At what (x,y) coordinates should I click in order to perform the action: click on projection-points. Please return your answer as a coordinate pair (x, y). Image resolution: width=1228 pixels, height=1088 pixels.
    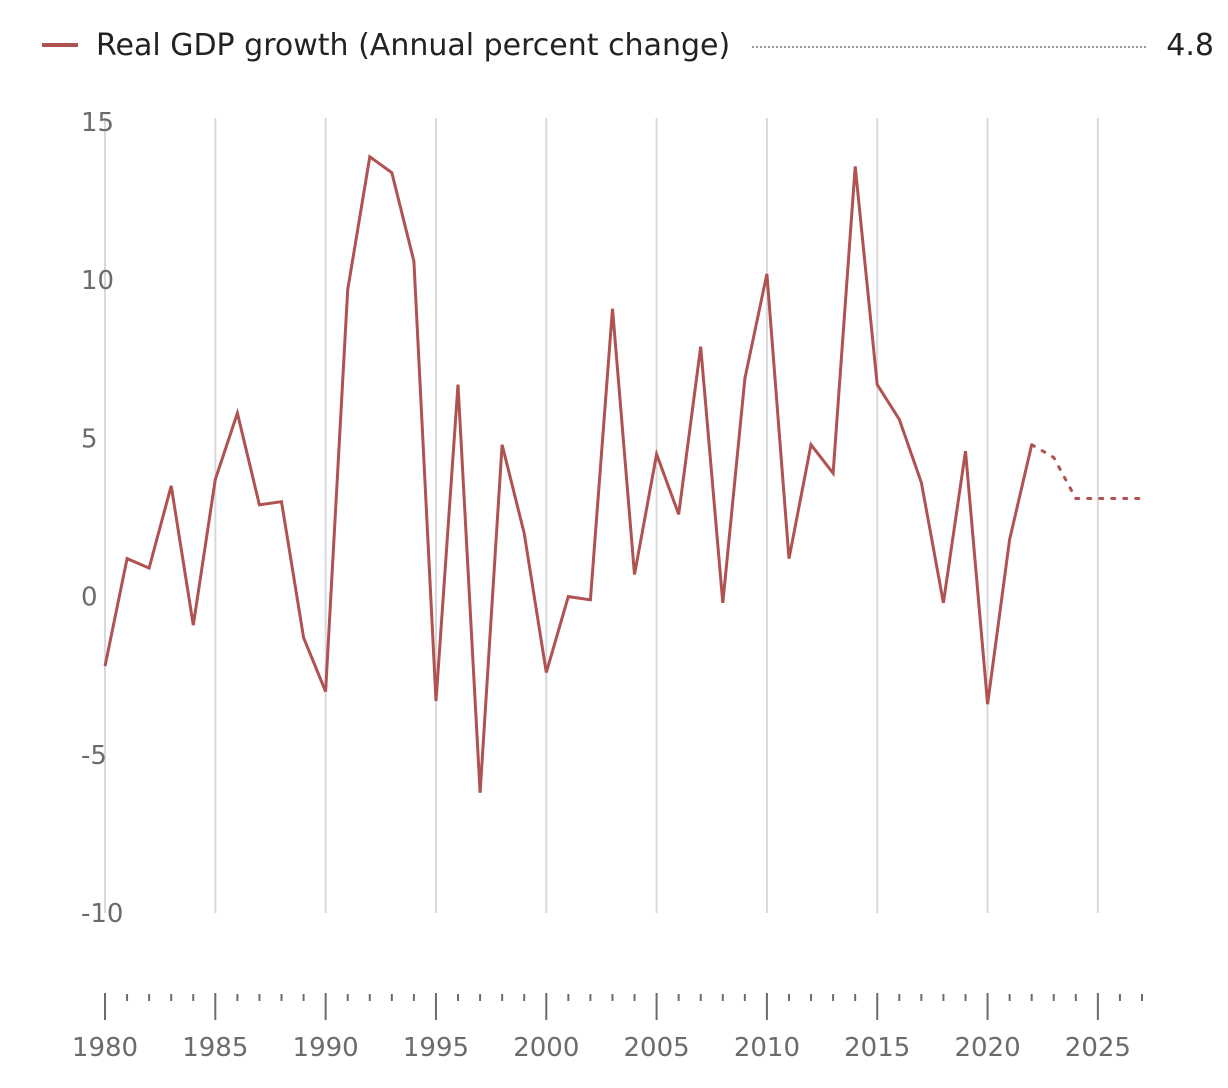
    Looking at the image, I should click on (1086, 472).